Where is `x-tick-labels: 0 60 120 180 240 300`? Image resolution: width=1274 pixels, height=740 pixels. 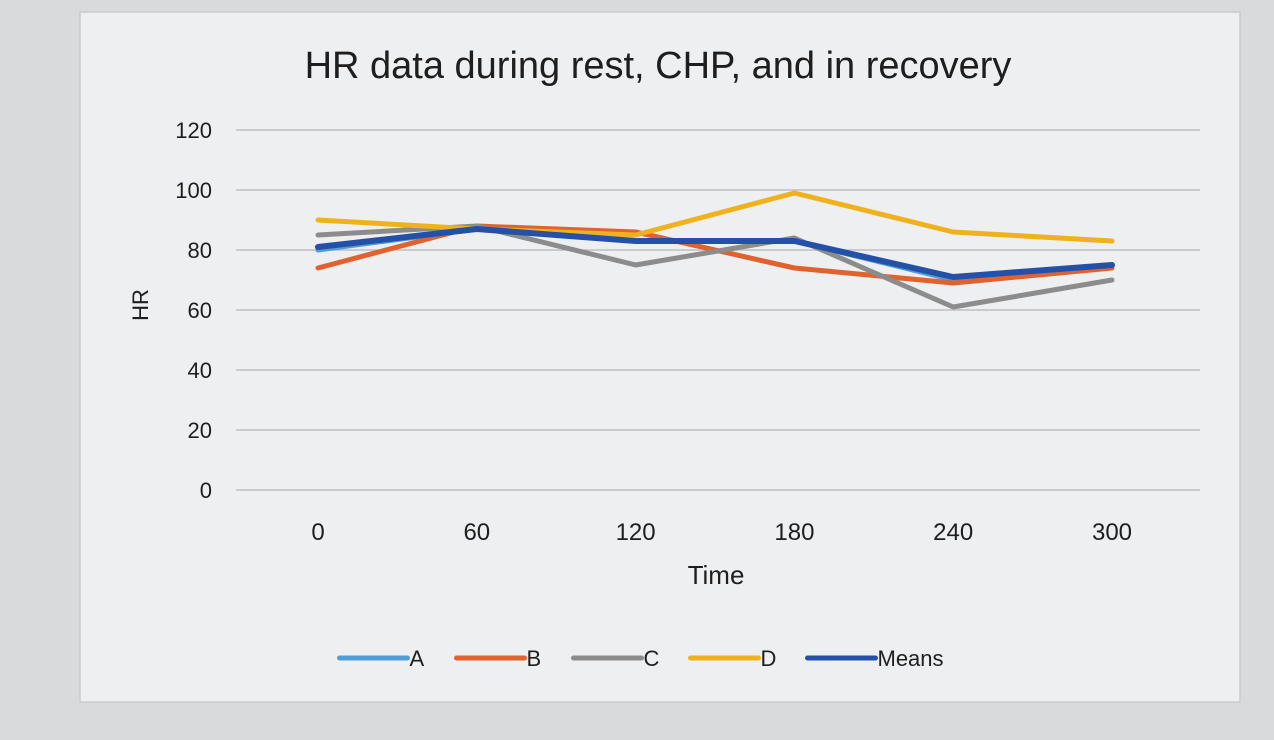 x-tick-labels: 0 60 120 180 240 300 is located at coordinates (721, 532).